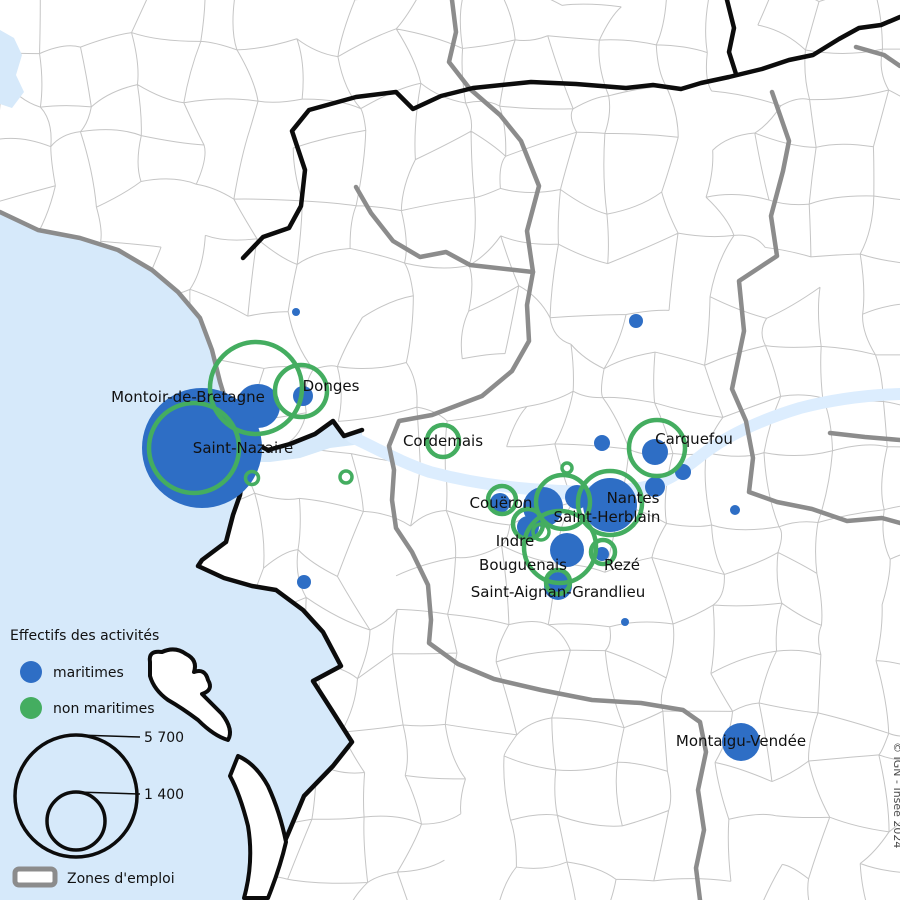 The height and width of the screenshot is (900, 900). I want to click on maritime-circle-saint-nazaire, so click(202, 448).